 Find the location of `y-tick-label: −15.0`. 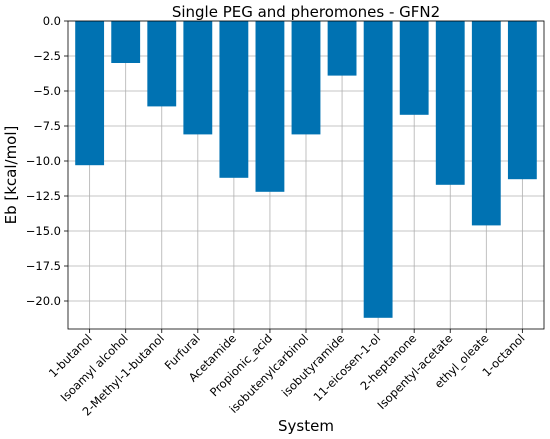

y-tick-label: −15.0 is located at coordinates (43, 231).